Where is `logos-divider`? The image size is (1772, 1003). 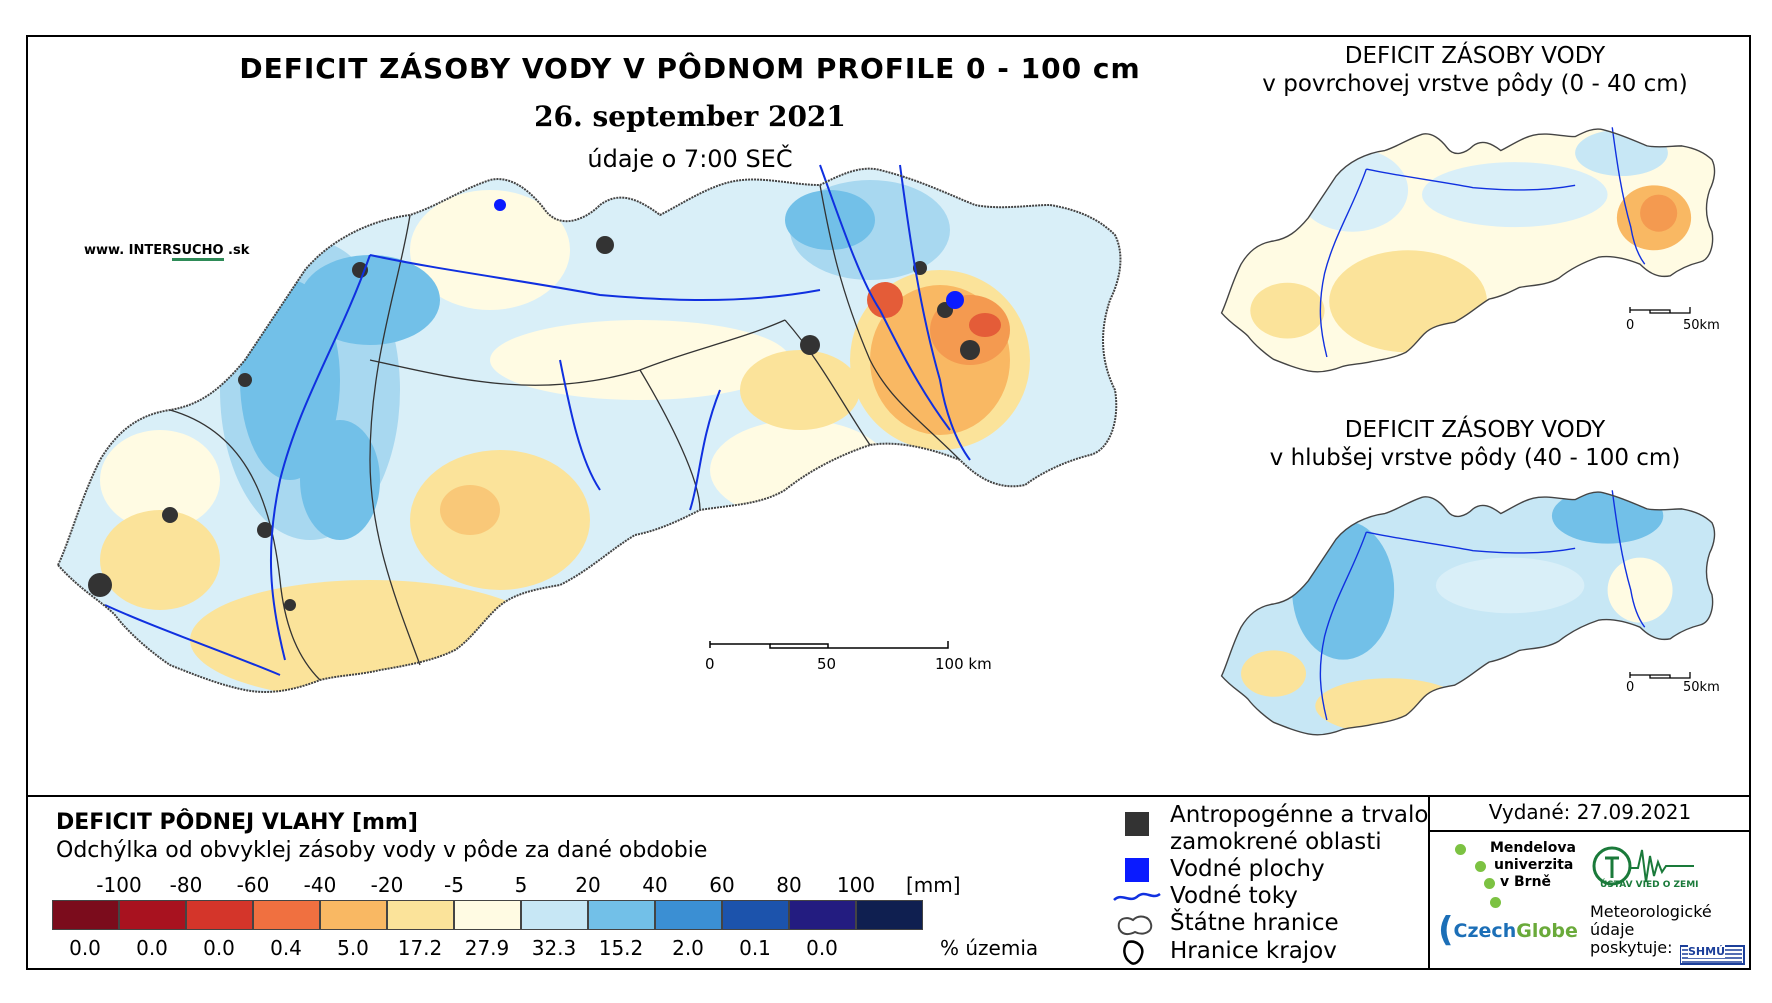 logos-divider is located at coordinates (1429, 882).